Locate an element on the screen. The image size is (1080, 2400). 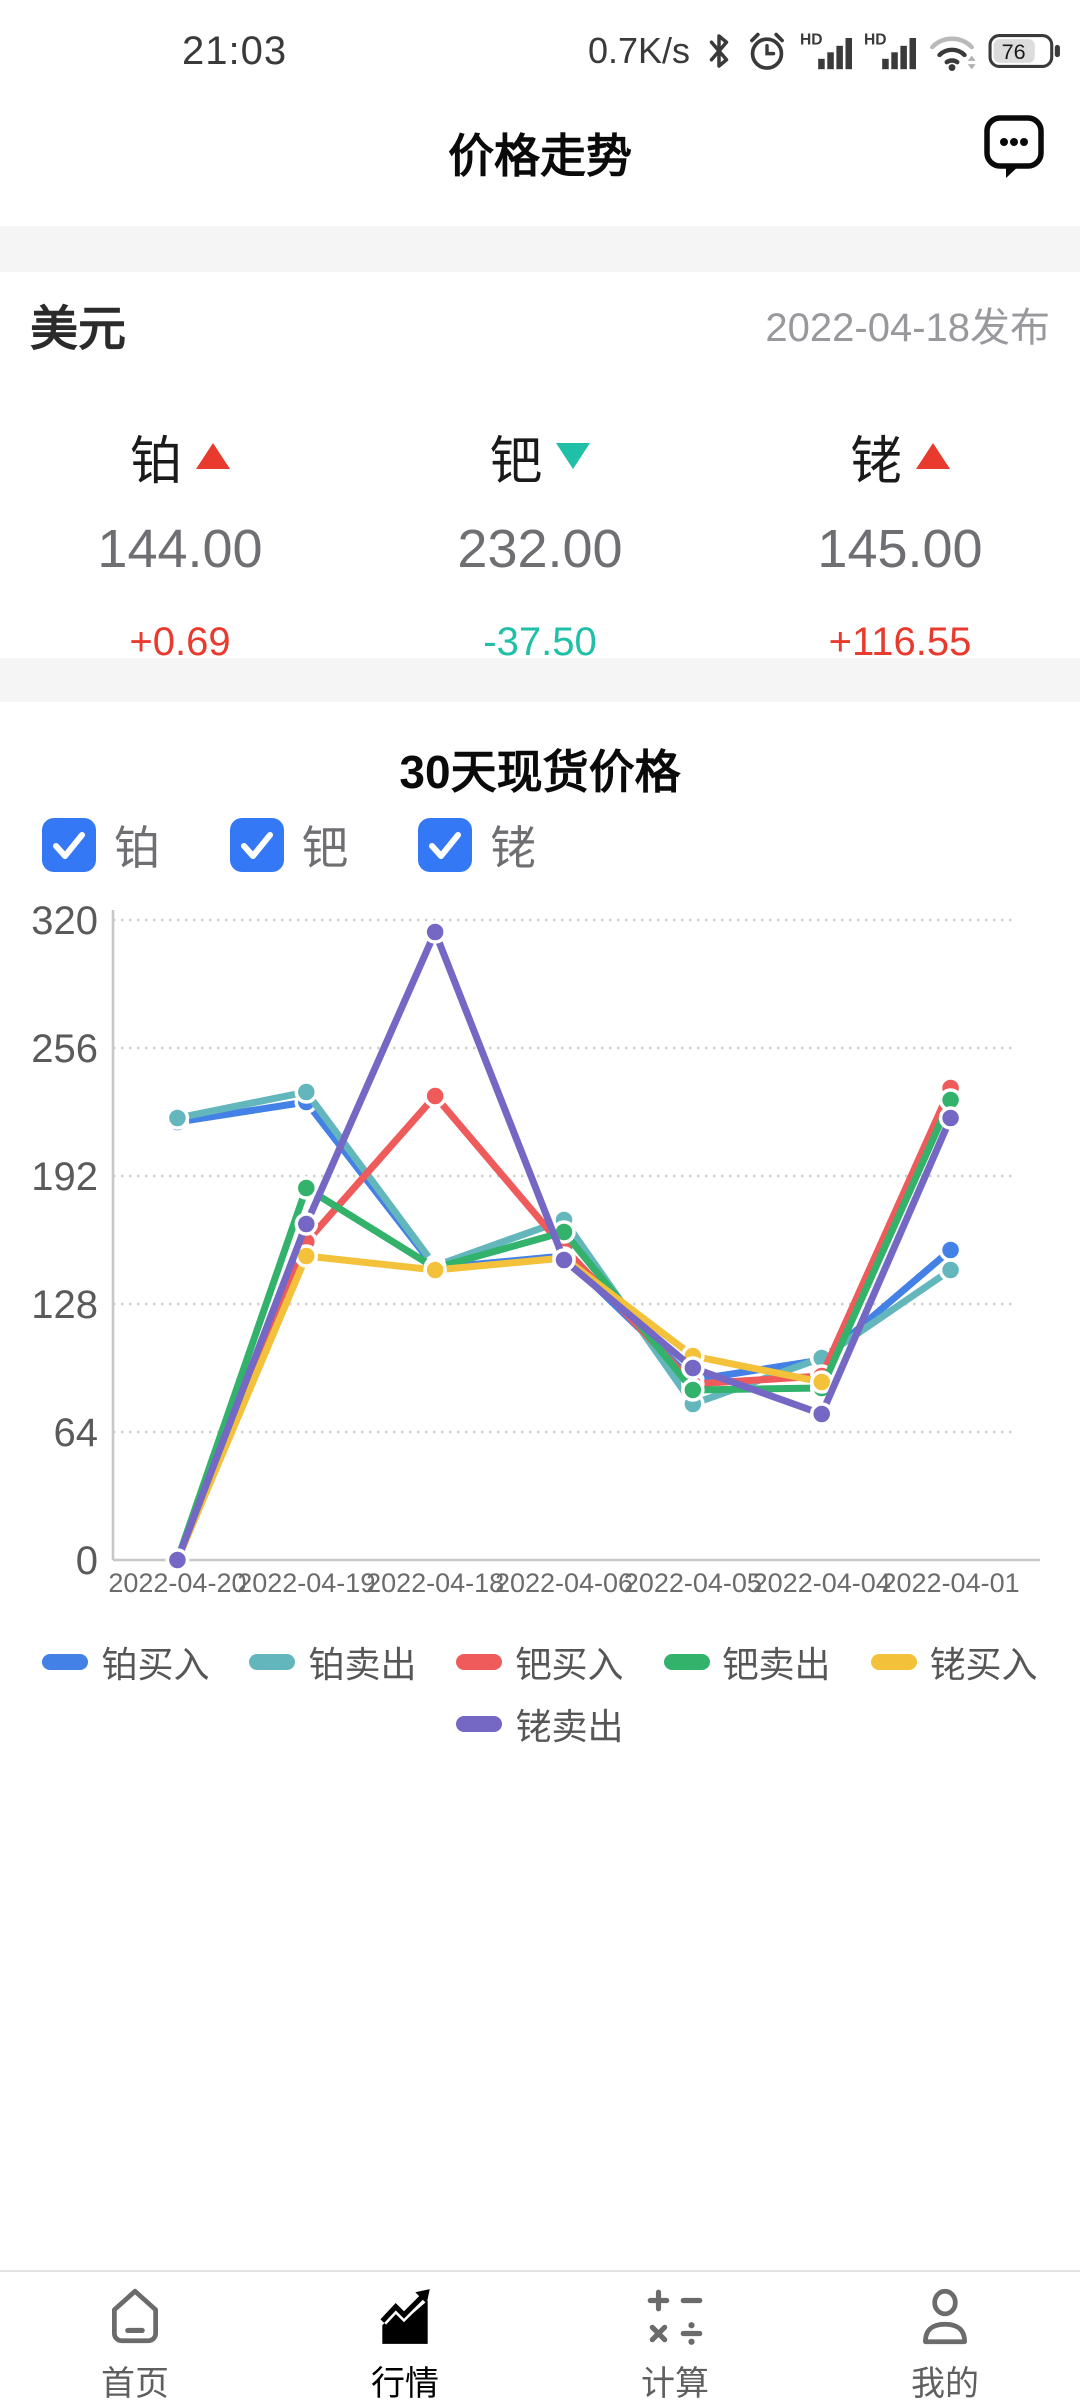
trend-chart-icon is located at coordinates (405, 2317).